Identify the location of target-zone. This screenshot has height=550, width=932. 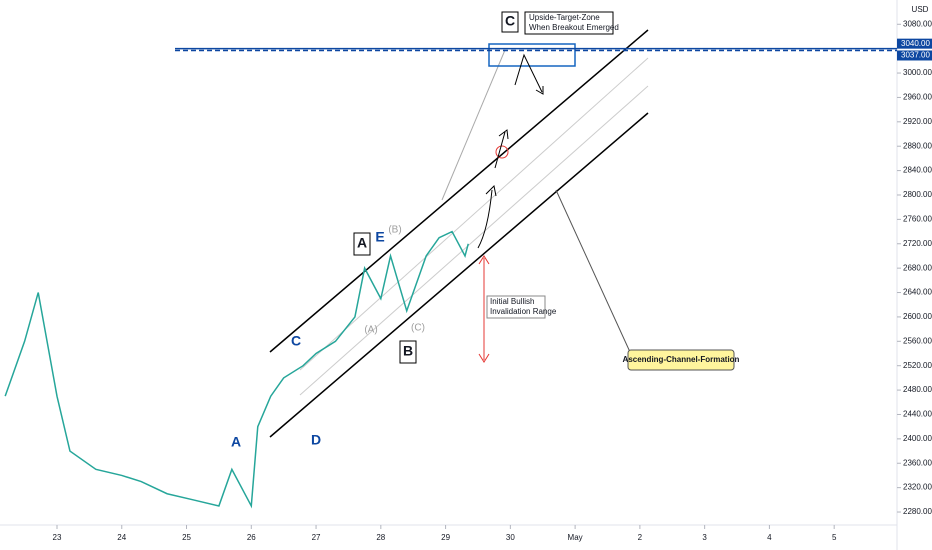
(532, 55).